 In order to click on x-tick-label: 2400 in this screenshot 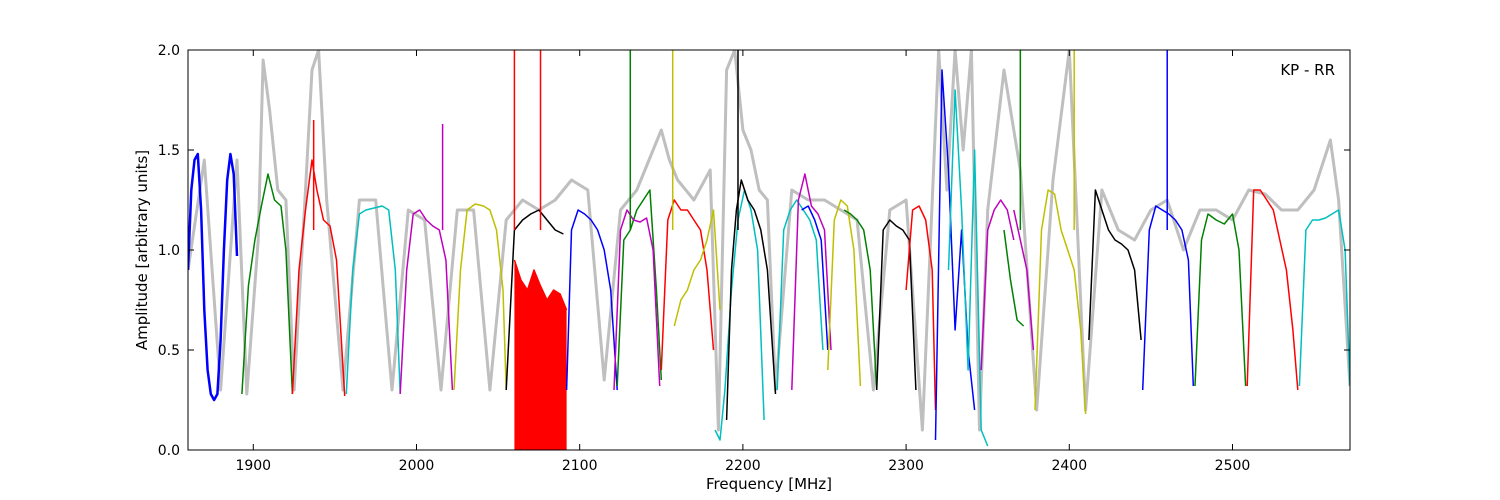, I will do `click(1069, 466)`.